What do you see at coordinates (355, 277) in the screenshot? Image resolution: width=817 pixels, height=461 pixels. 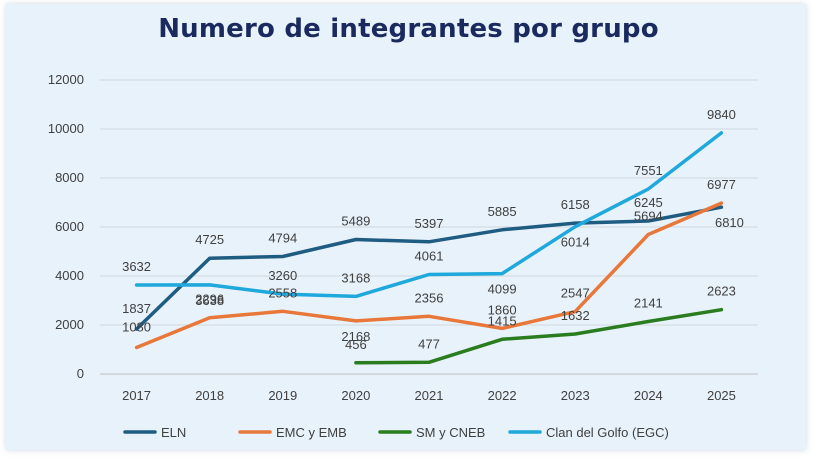 I see `data-label: 3168` at bounding box center [355, 277].